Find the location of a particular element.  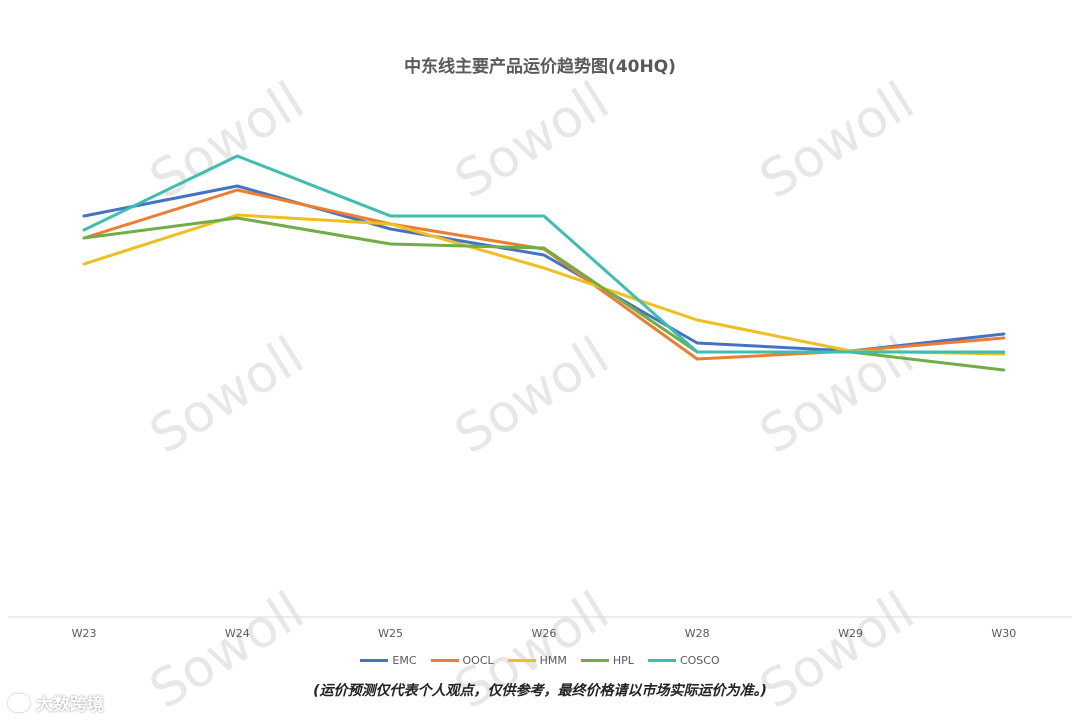

legend-item-hpl: HPL is located at coordinates (607, 660).